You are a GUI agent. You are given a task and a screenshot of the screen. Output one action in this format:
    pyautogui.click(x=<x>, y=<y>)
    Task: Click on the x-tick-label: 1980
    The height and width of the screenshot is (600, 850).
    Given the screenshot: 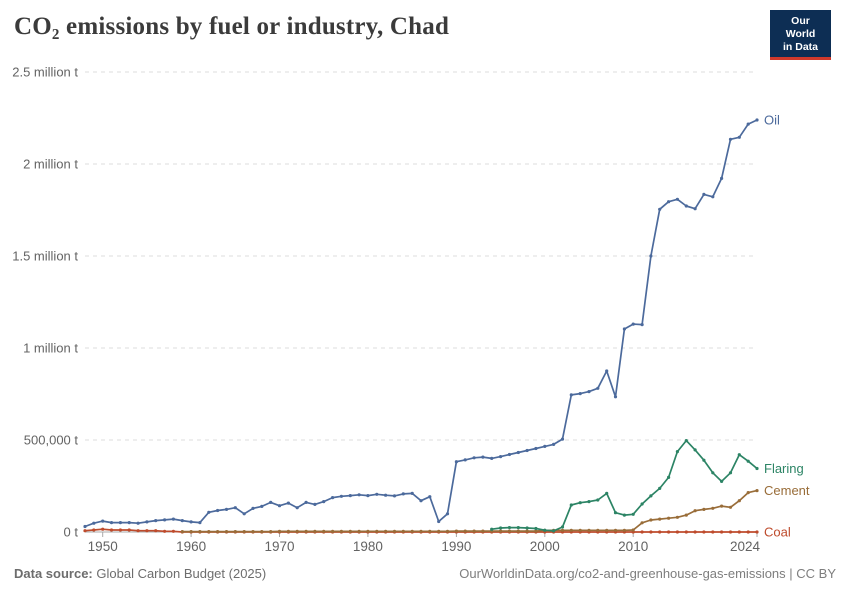 What is the action you would take?
    pyautogui.click(x=368, y=546)
    